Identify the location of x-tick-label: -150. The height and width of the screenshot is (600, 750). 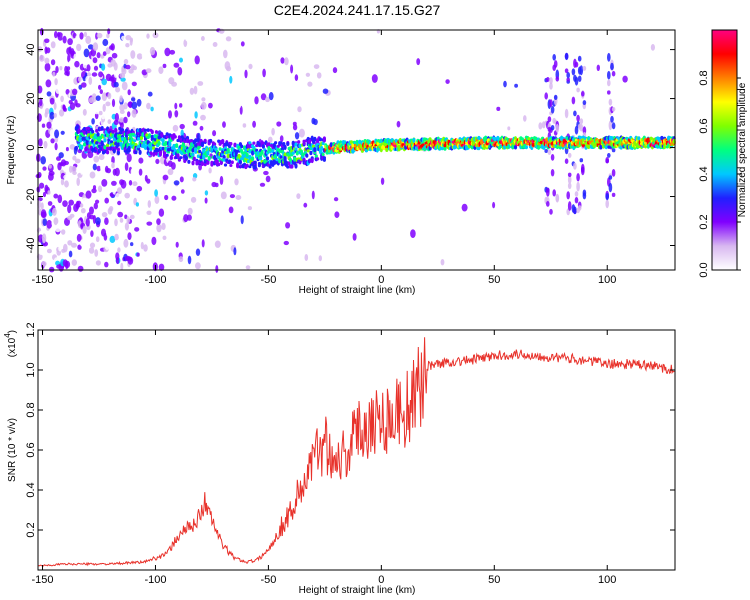
(43, 580).